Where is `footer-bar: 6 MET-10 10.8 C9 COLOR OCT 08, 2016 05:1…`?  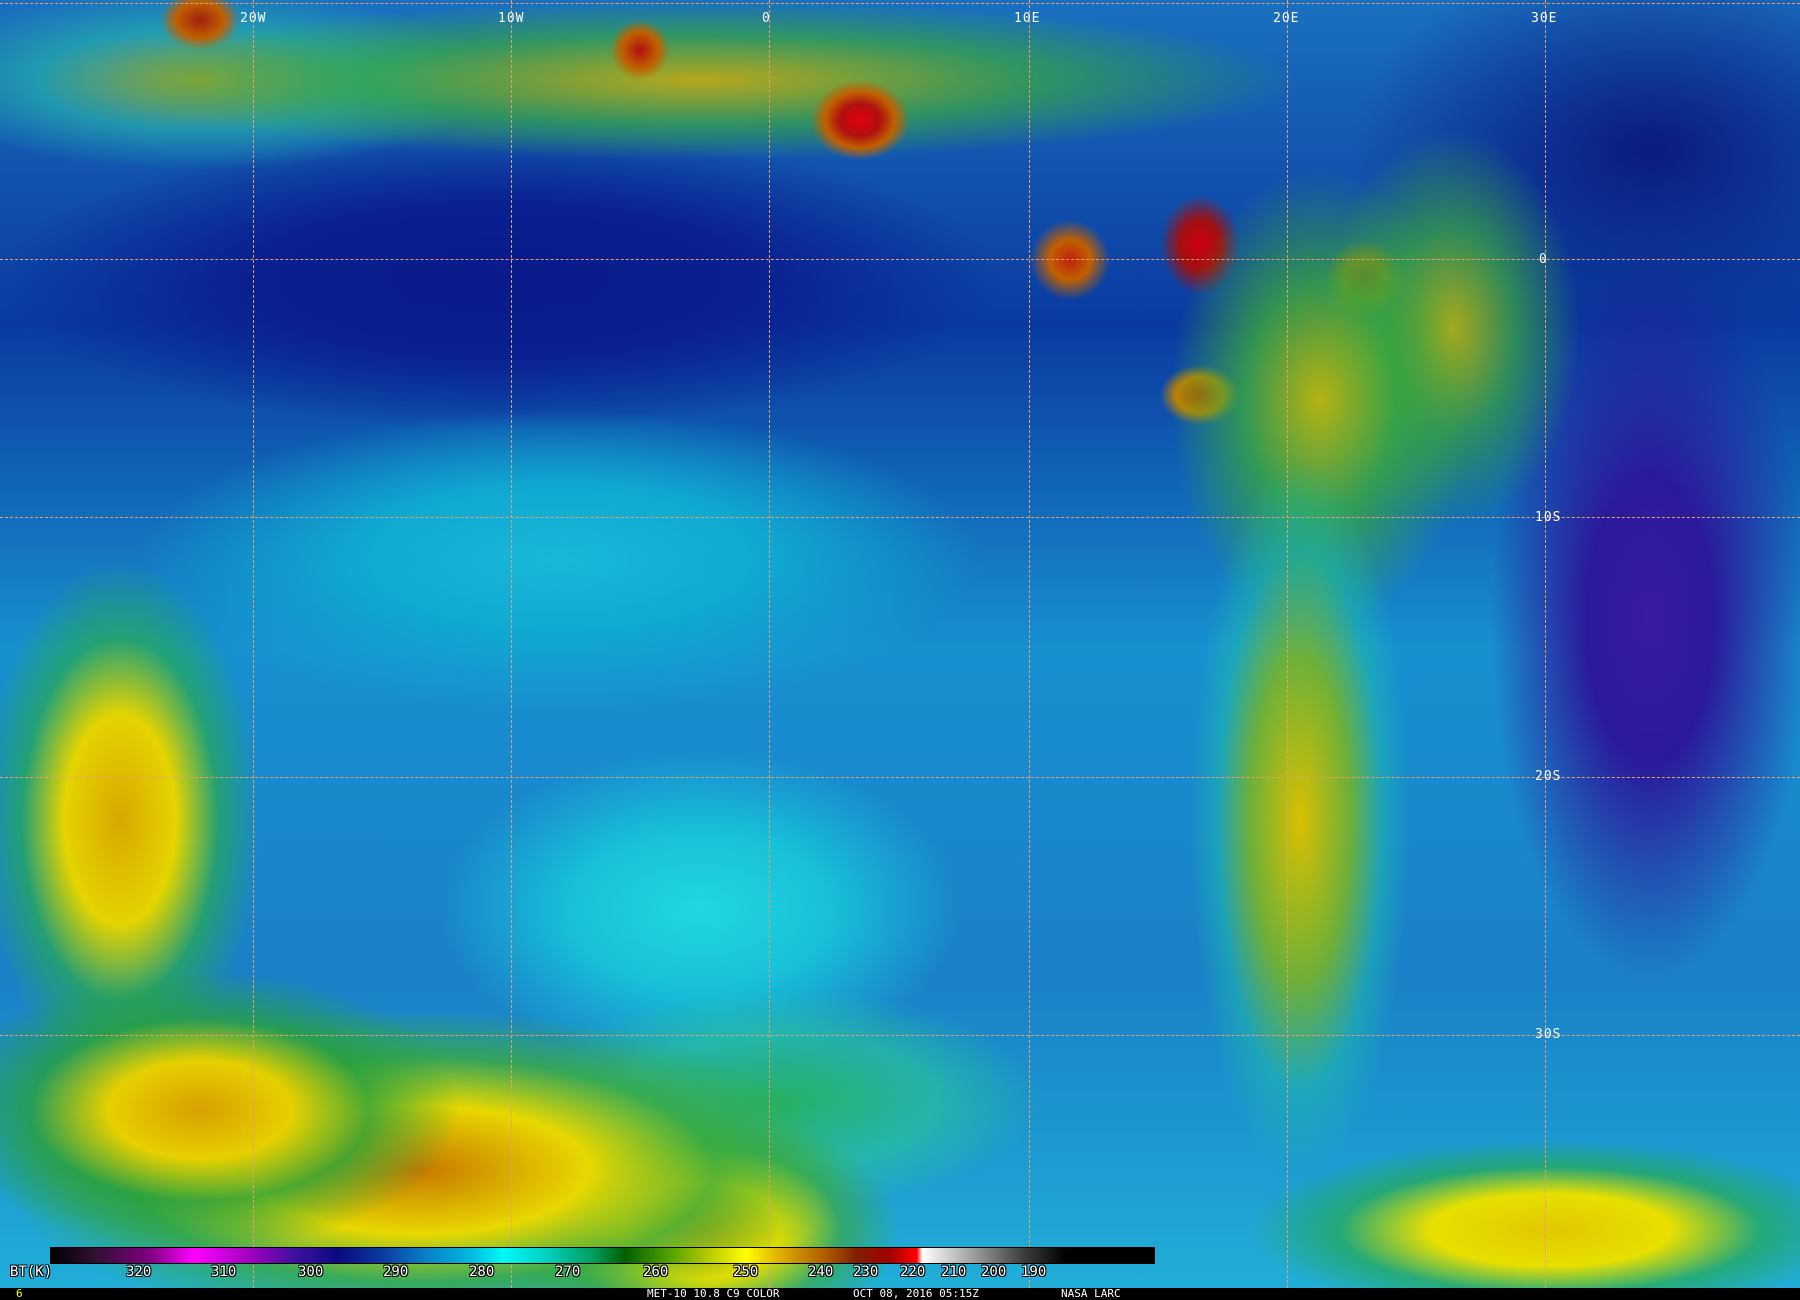 footer-bar: 6 MET-10 10.8 C9 COLOR OCT 08, 2016 05:1… is located at coordinates (900, 1294).